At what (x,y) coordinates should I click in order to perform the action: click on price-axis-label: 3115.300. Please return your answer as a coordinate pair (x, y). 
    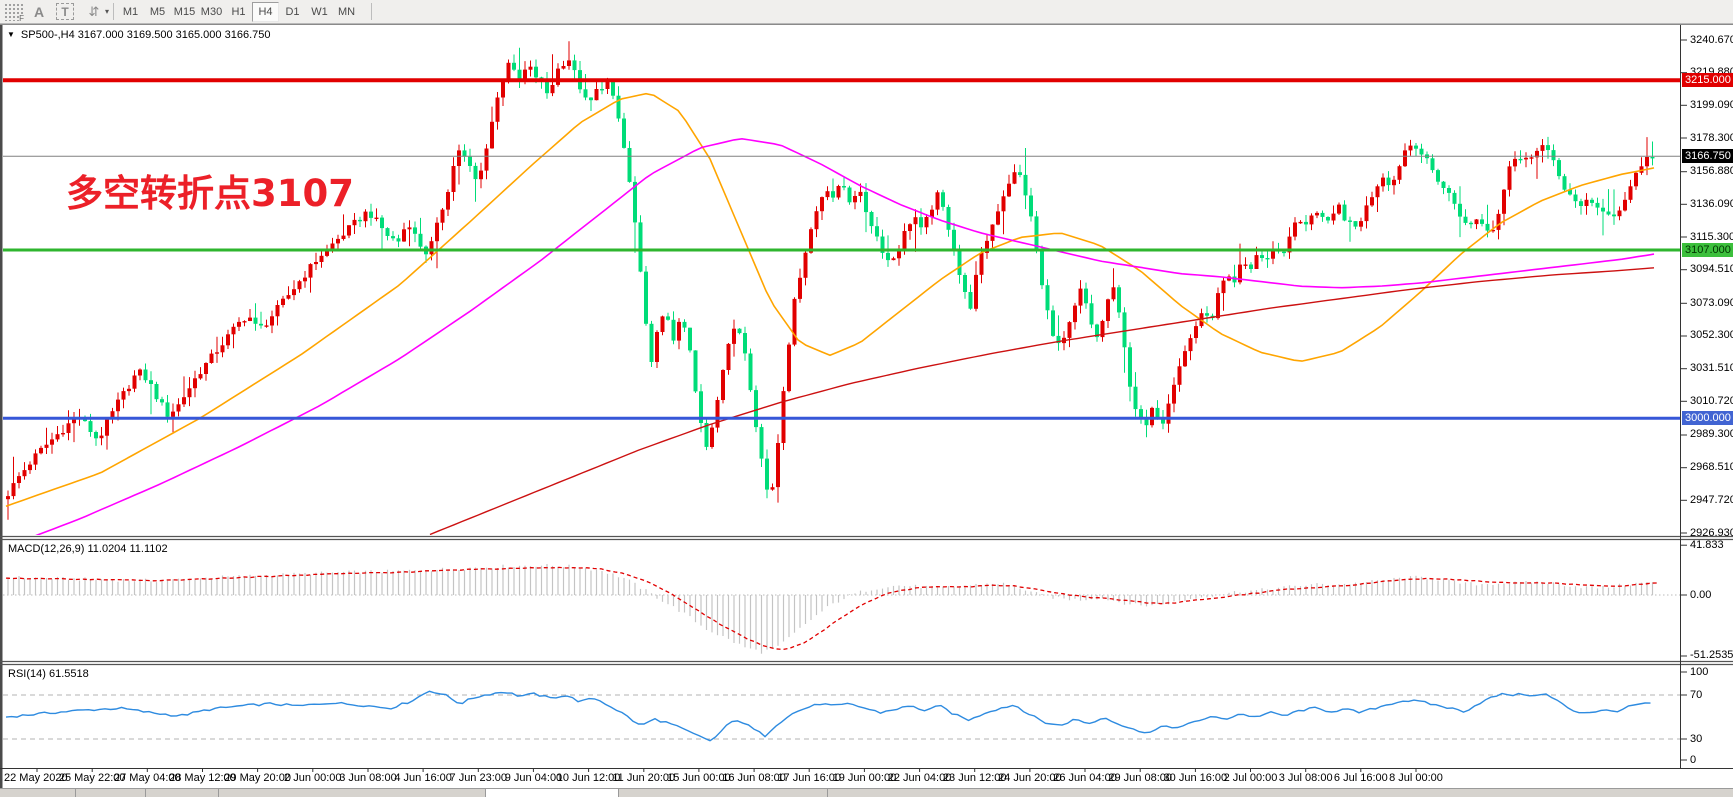
    Looking at the image, I should click on (1711, 236).